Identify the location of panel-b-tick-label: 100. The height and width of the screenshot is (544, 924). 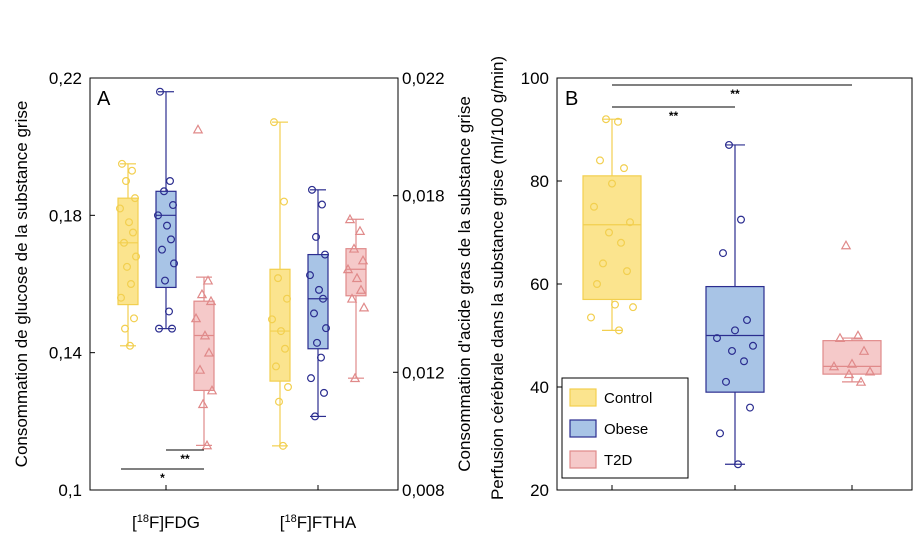
(535, 78).